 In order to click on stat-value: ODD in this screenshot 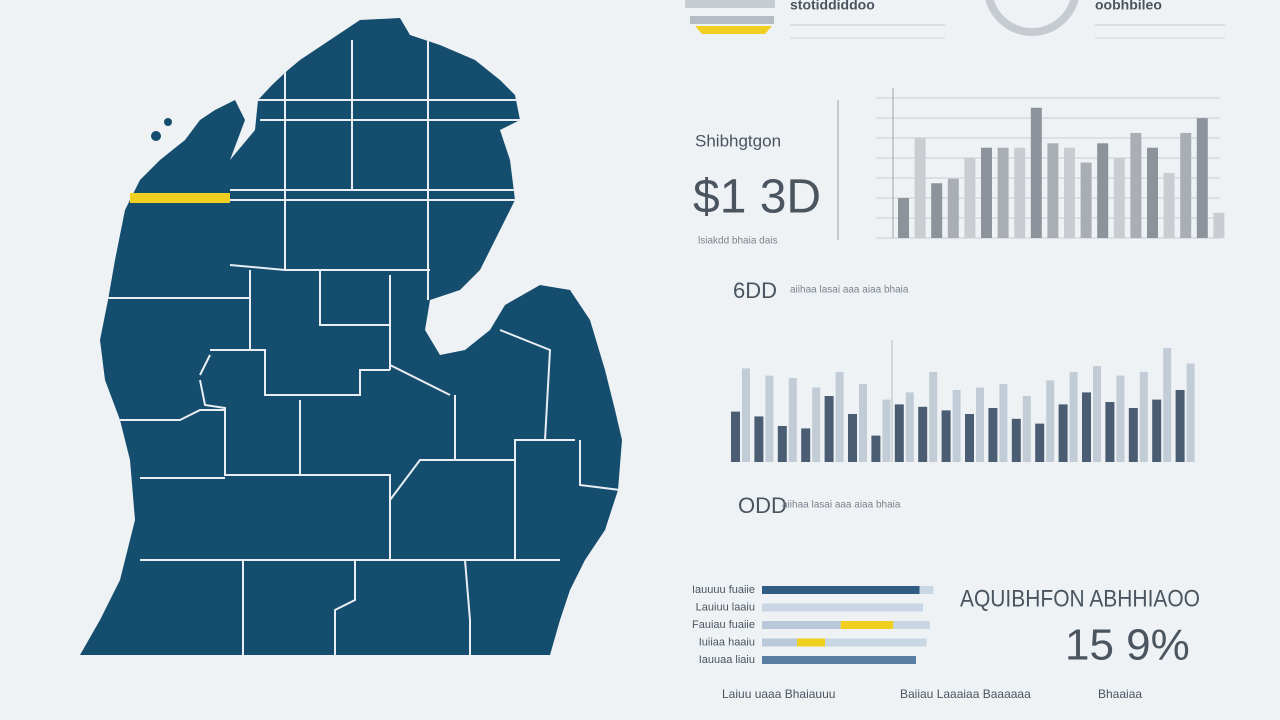, I will do `click(762, 505)`.